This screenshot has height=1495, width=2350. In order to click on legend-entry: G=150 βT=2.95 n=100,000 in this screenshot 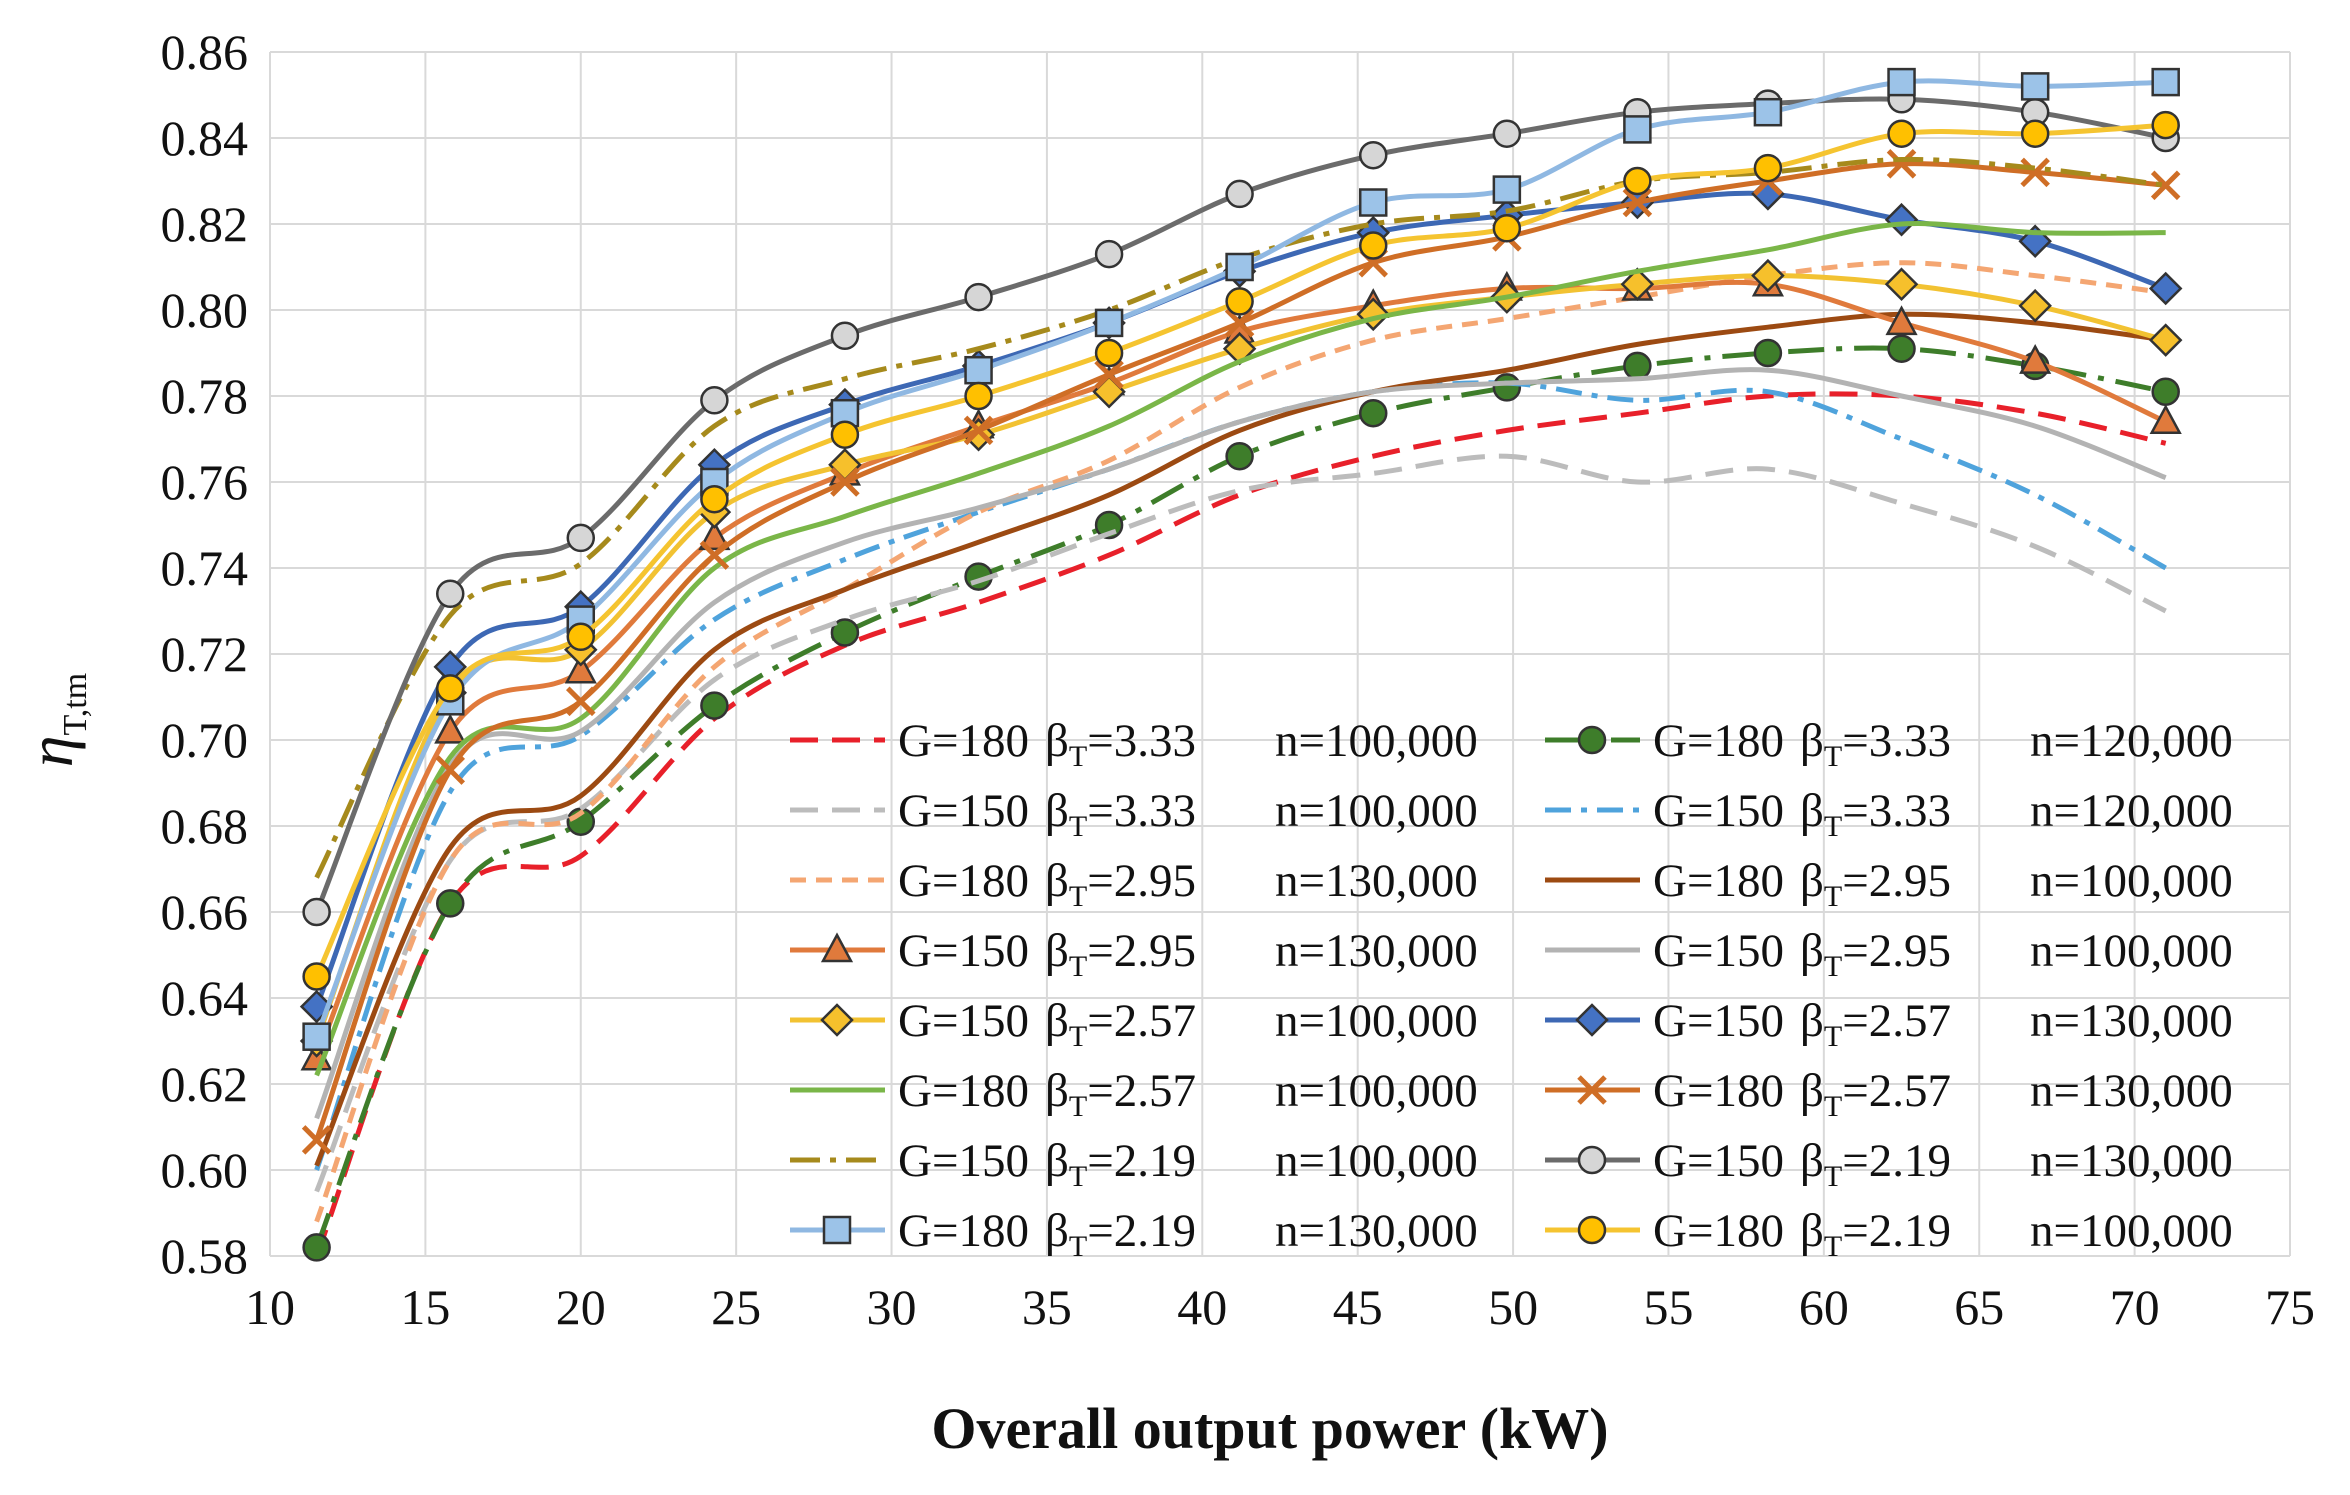, I will do `click(1889, 954)`.